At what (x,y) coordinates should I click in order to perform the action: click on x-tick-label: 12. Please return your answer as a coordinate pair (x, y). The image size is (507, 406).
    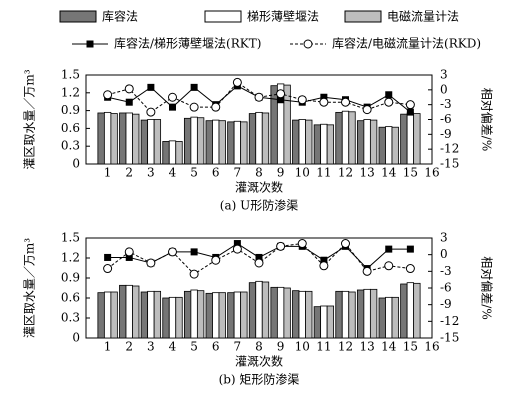
    Looking at the image, I should click on (345, 347).